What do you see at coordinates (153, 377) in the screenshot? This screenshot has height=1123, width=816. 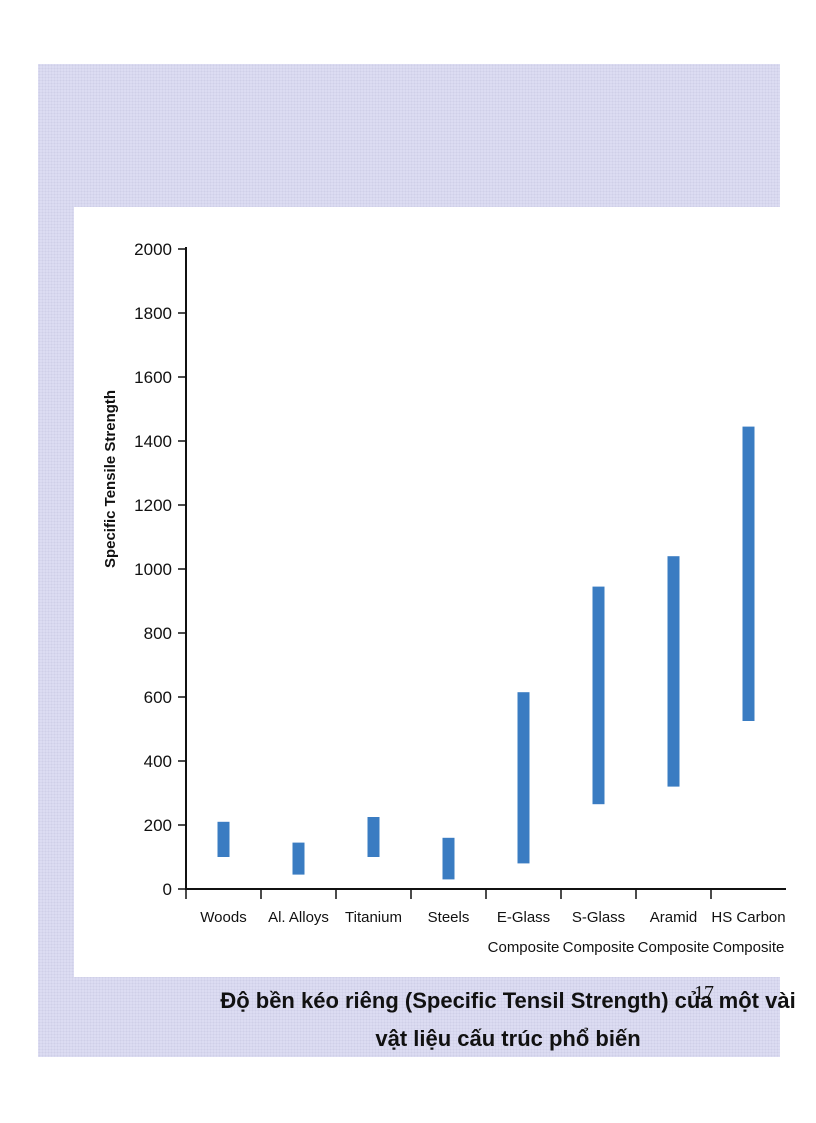 I see `y-tick-label: 1600` at bounding box center [153, 377].